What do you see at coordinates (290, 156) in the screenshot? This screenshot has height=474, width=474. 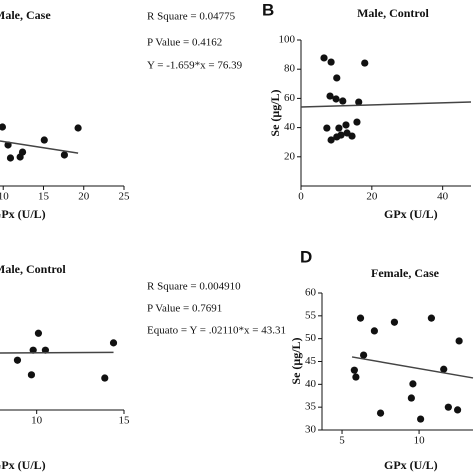 I see `y-tick-label: 20` at bounding box center [290, 156].